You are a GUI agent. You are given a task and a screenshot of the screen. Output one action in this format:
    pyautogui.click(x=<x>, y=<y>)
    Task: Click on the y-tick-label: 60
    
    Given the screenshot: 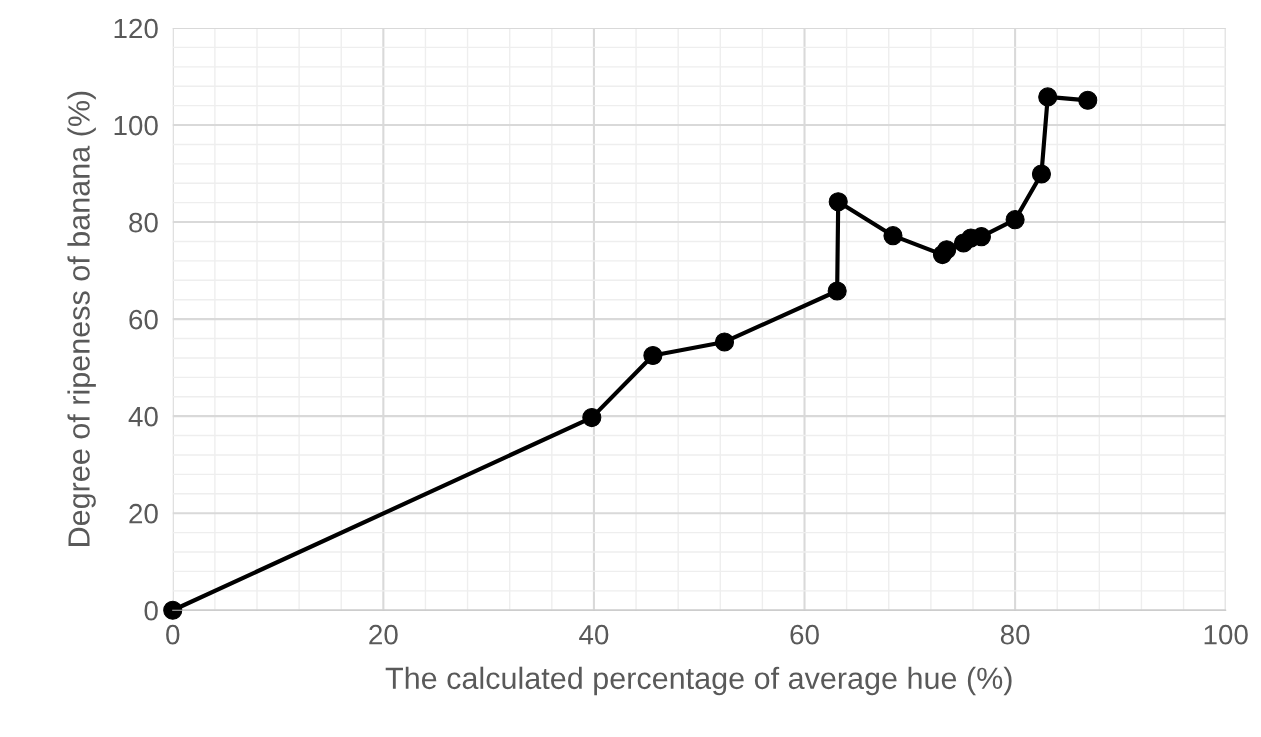 What is the action you would take?
    pyautogui.click(x=143, y=319)
    